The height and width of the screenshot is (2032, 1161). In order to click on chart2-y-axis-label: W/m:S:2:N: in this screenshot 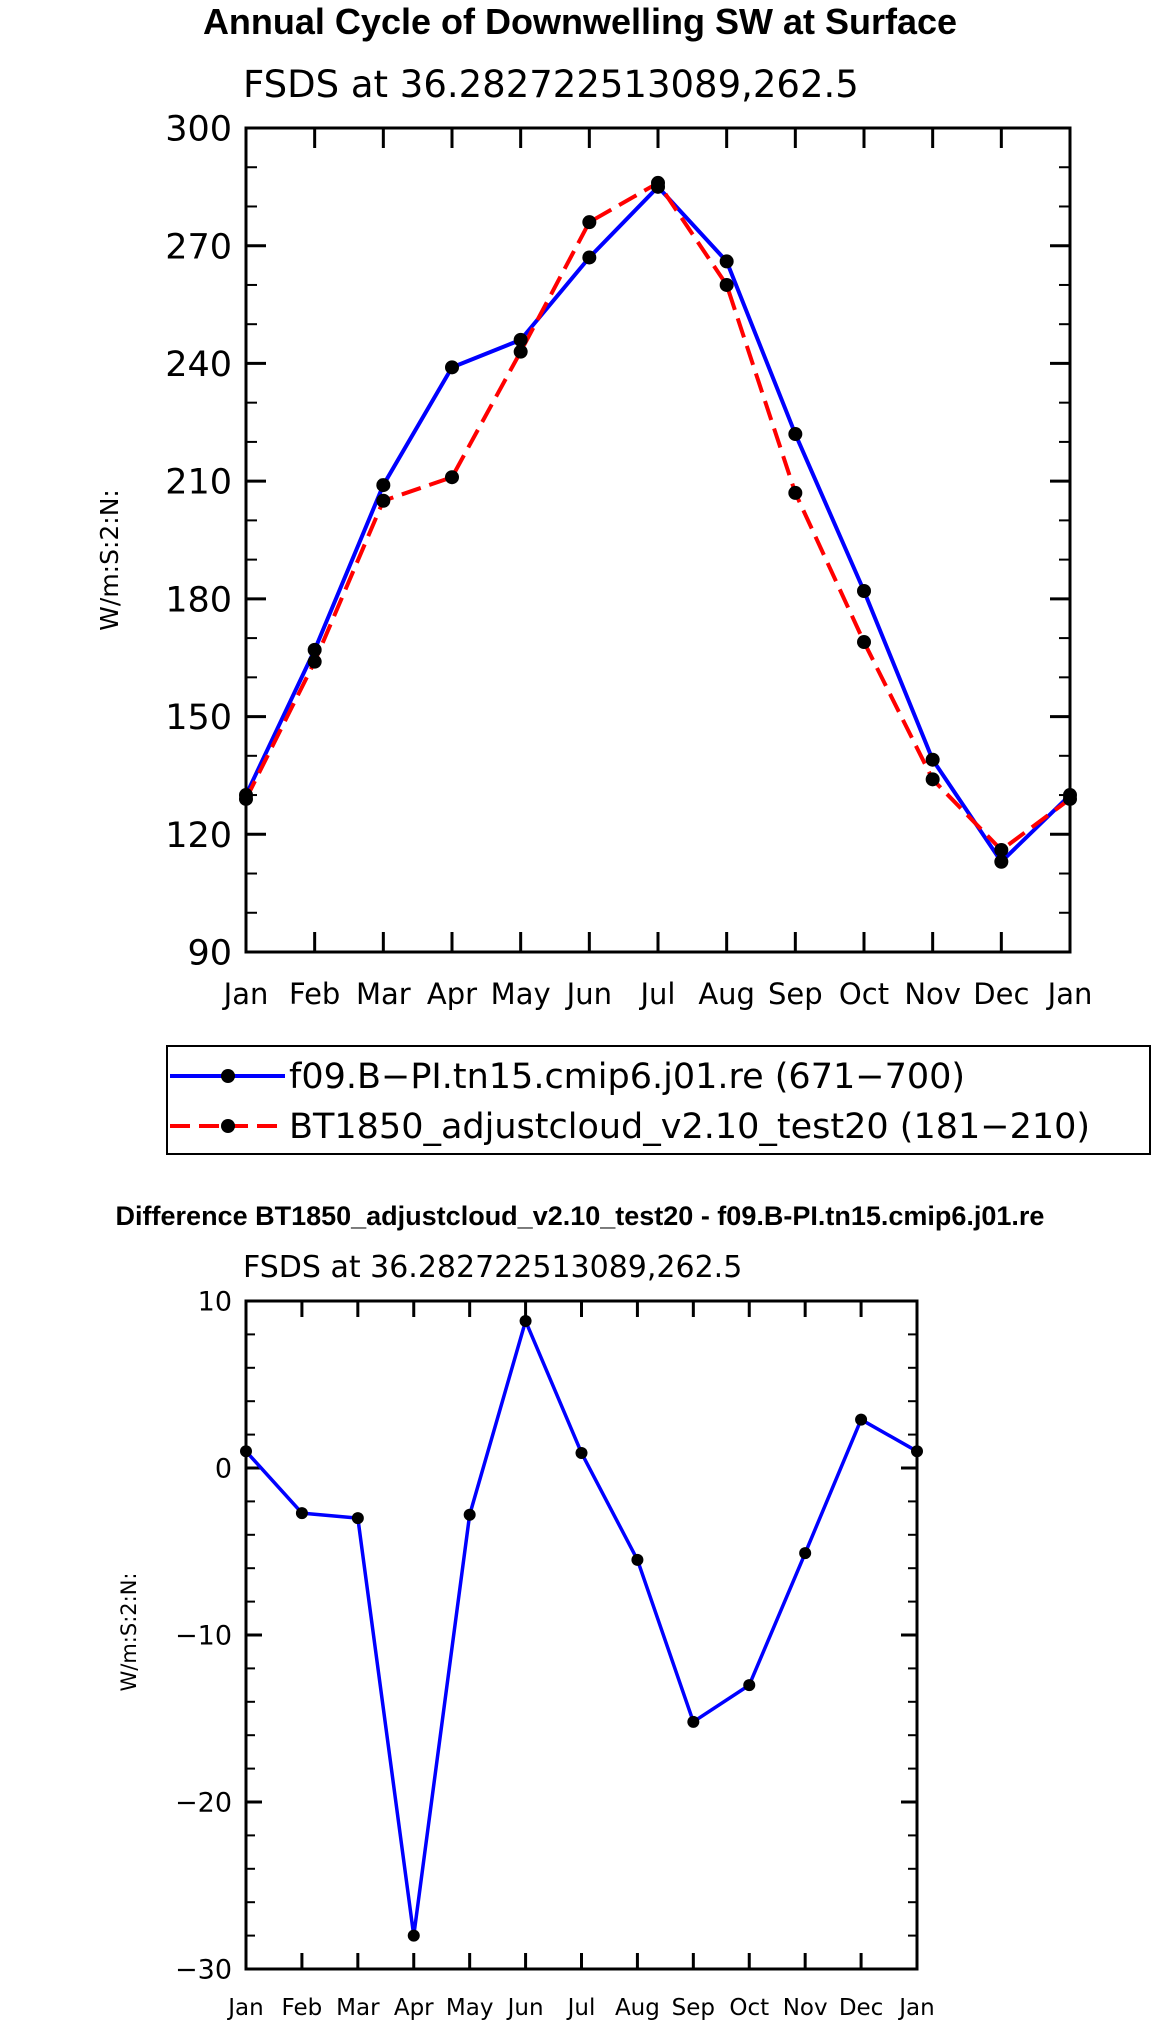, I will do `click(129, 1632)`.